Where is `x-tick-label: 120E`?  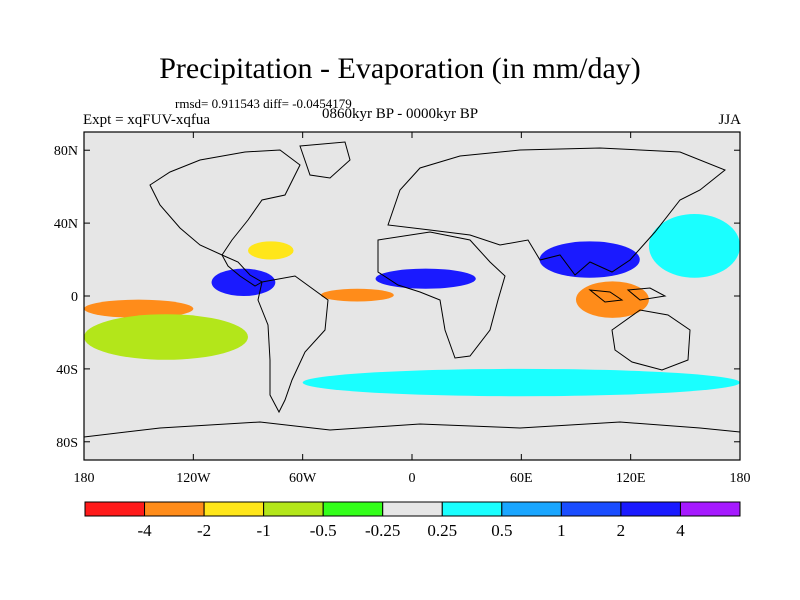
x-tick-label: 120E is located at coordinates (631, 478).